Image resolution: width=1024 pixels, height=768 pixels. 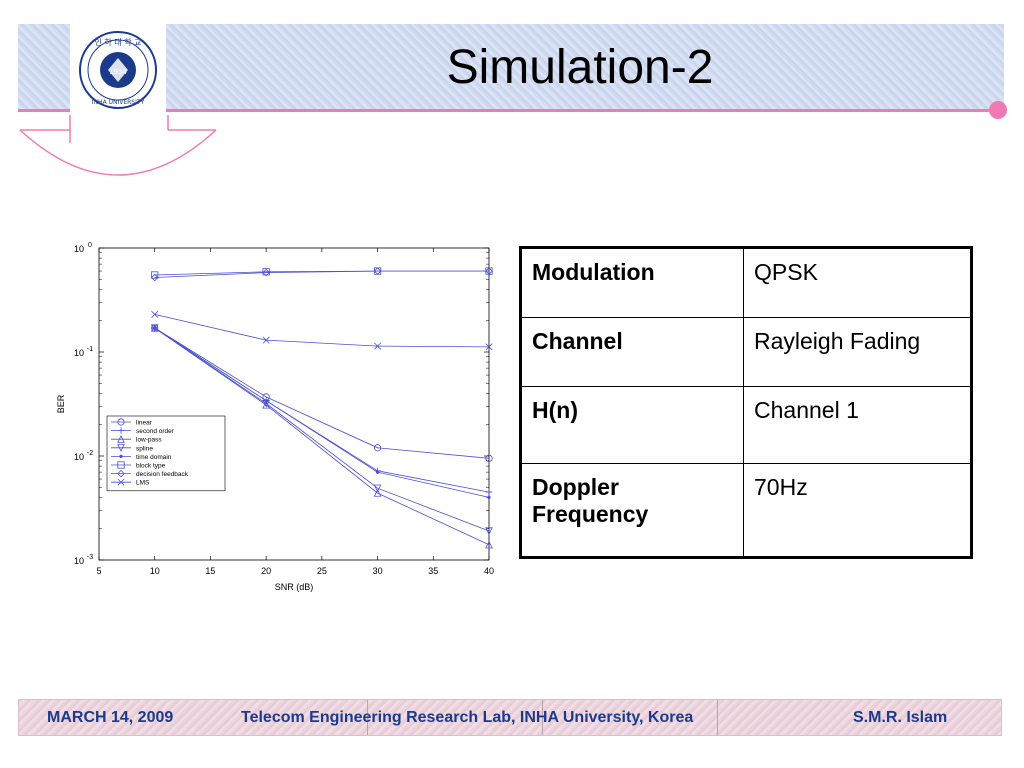 I want to click on legend-label: decision feedback, so click(x=162, y=474).